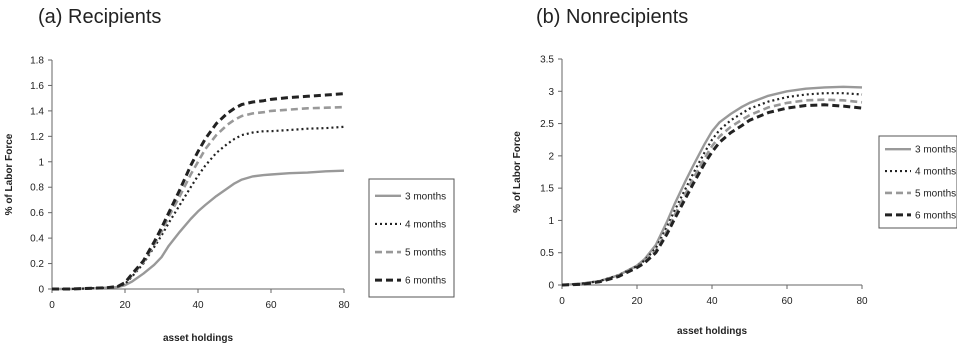 The width and height of the screenshot is (957, 347). I want to click on y-tick-label: 0.5, so click(547, 253).